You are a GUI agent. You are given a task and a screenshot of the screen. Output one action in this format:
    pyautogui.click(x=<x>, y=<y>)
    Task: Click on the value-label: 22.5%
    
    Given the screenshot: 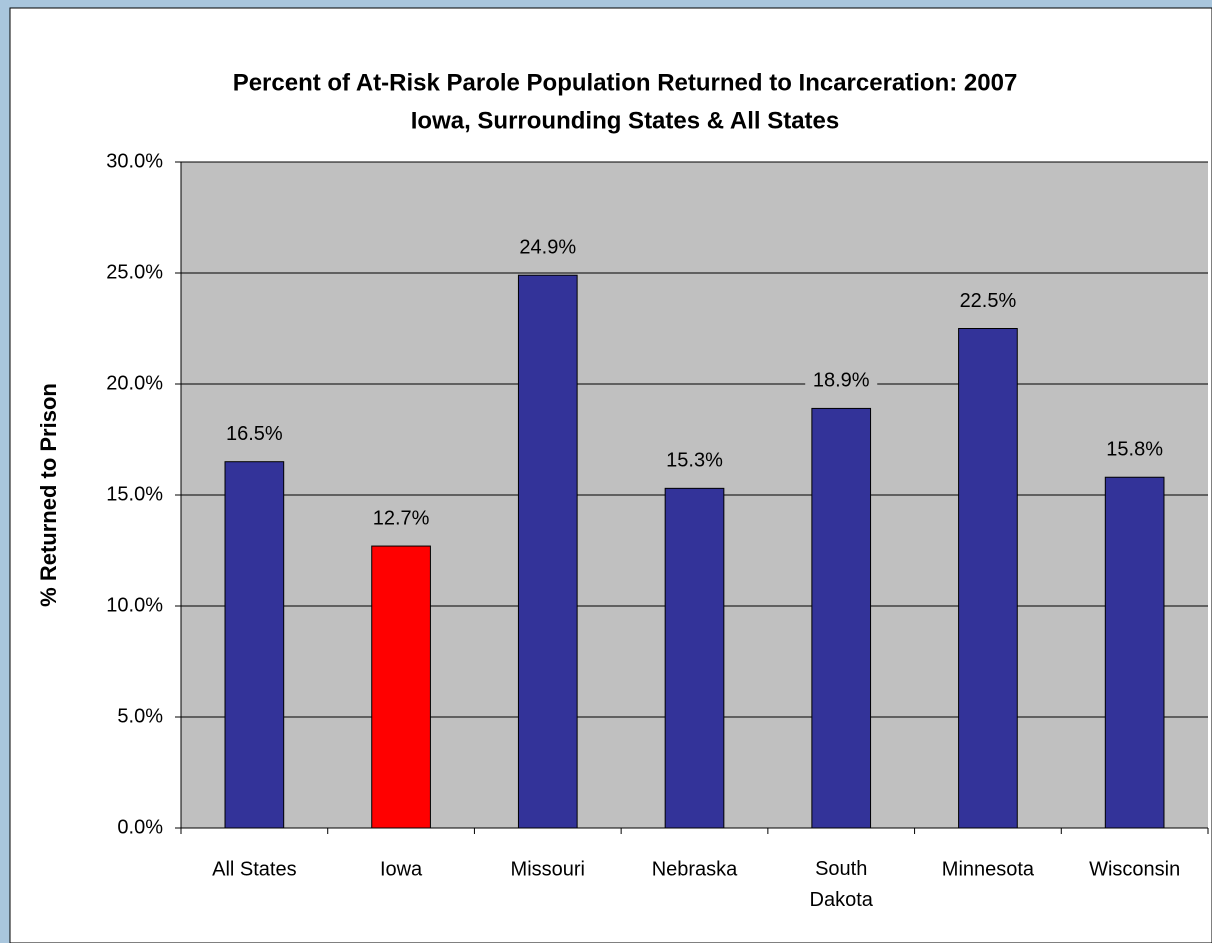 What is the action you would take?
    pyautogui.click(x=988, y=301)
    